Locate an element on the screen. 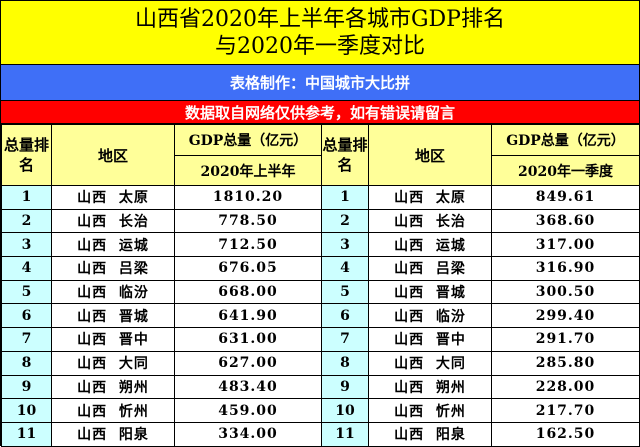 This screenshot has width=640, height=447. left-region-cell: 山西 晋中 is located at coordinates (113, 339).